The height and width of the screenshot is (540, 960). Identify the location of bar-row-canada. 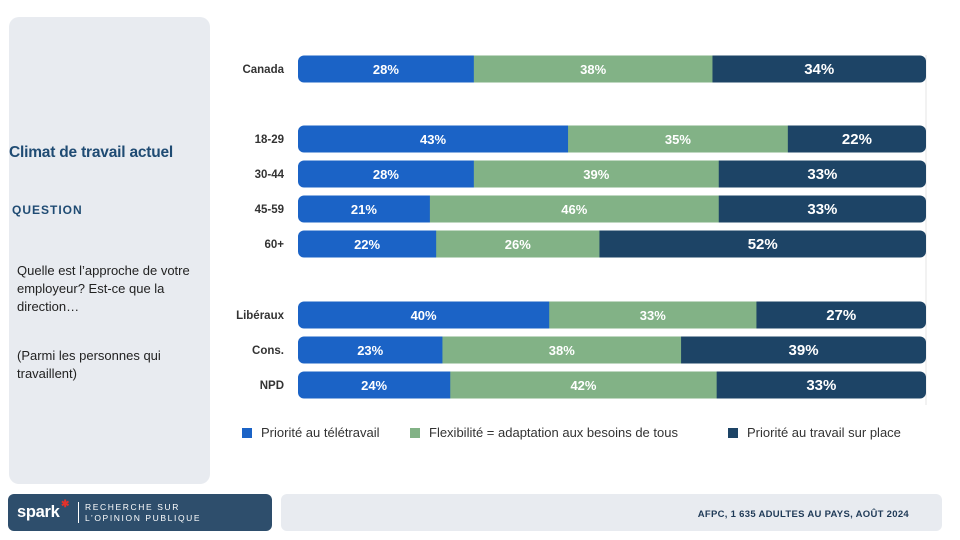
(612, 69).